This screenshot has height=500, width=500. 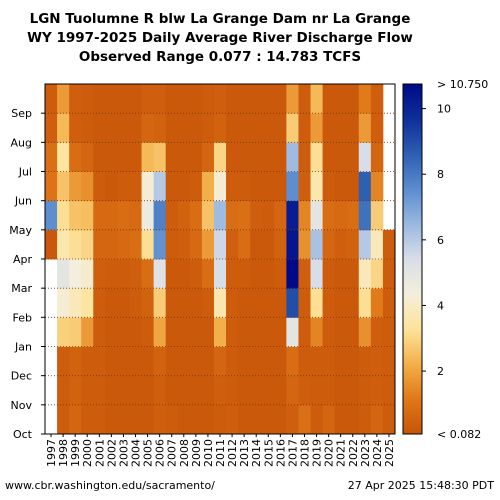 I want to click on colorbar-tick-label: 8, so click(x=440, y=174).